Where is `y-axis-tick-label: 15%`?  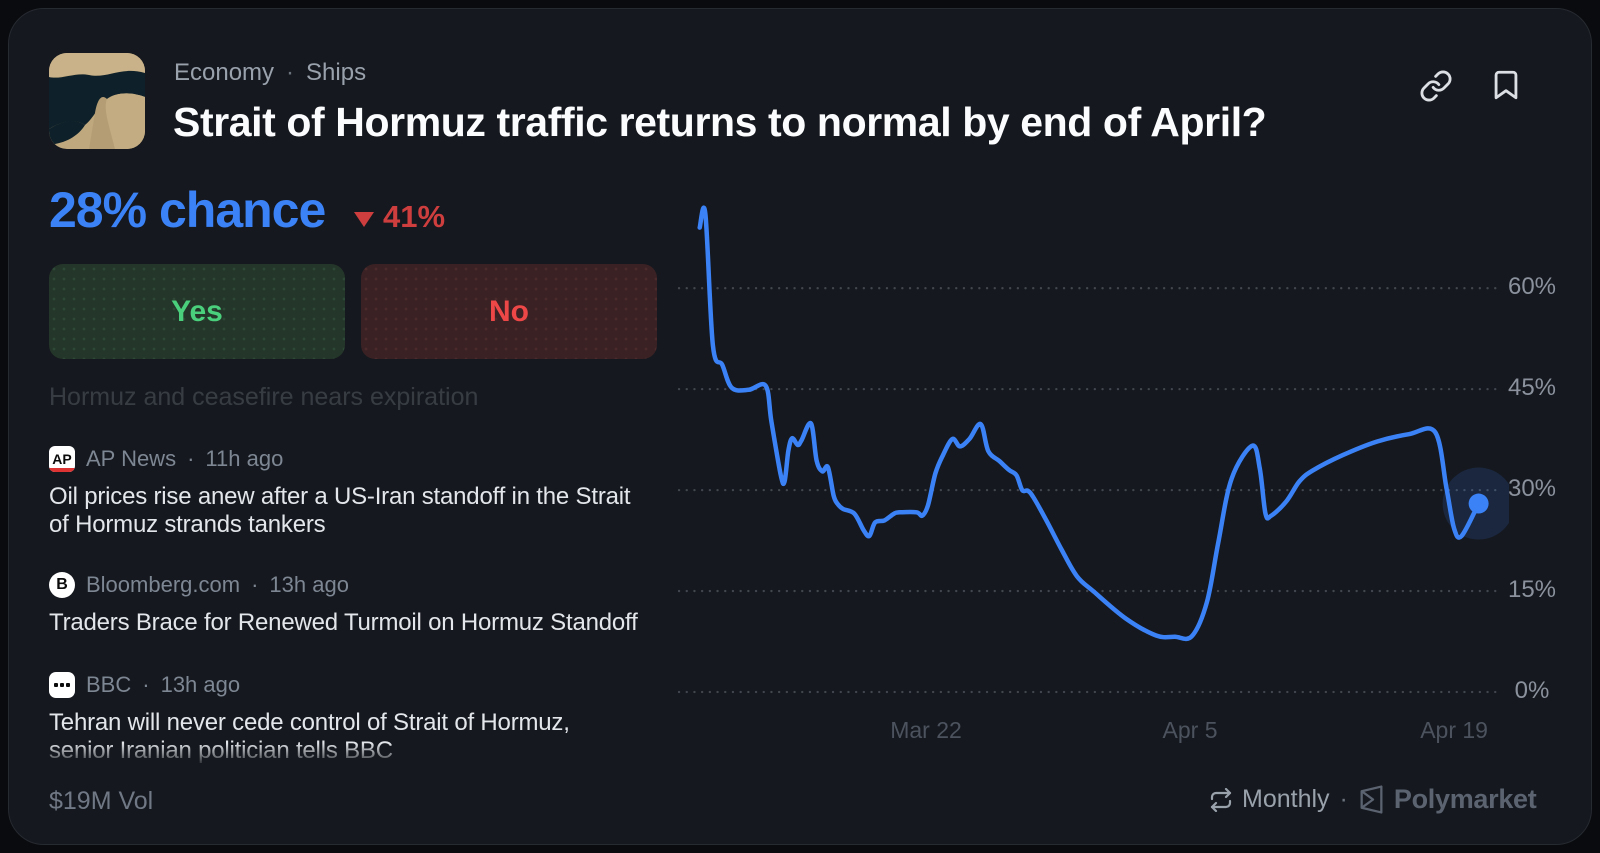
y-axis-tick-label: 15% is located at coordinates (1532, 590).